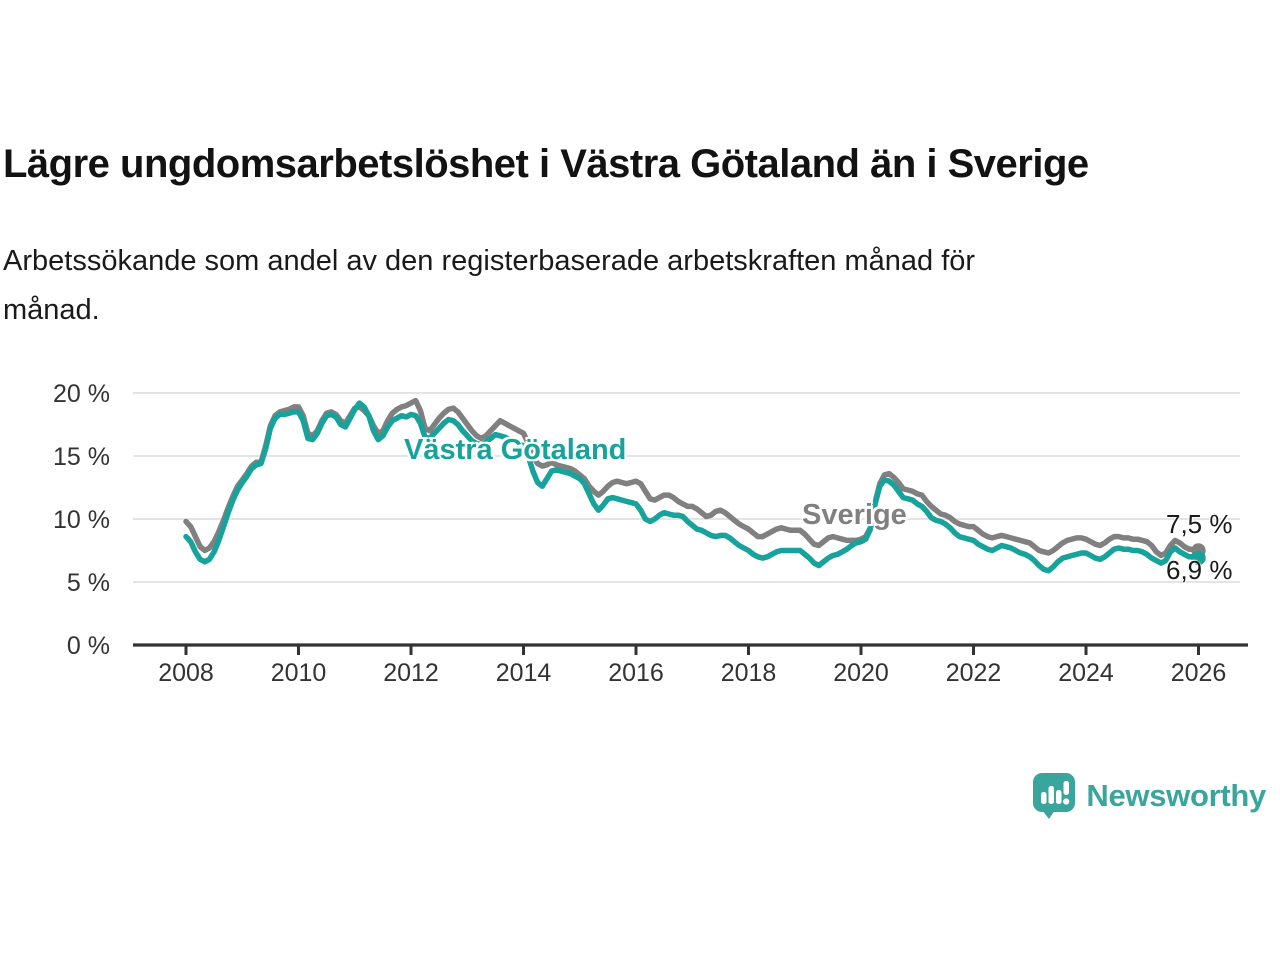 The image size is (1280, 960). Describe the element at coordinates (299, 673) in the screenshot. I see `x-tick-label: 2010` at that location.